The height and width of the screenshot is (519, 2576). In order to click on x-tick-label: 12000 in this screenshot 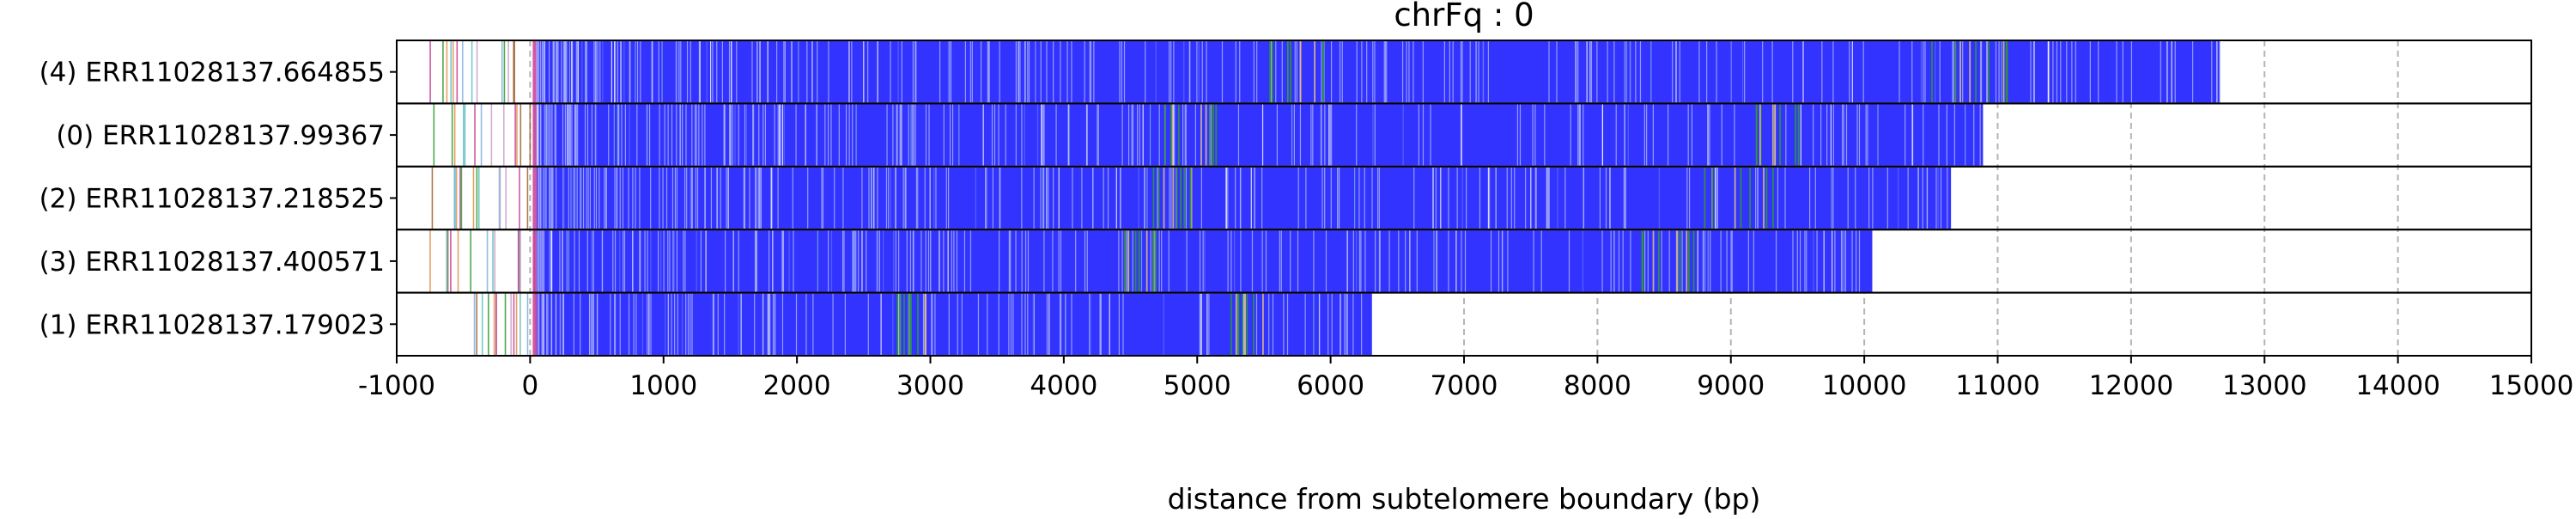, I will do `click(2131, 385)`.